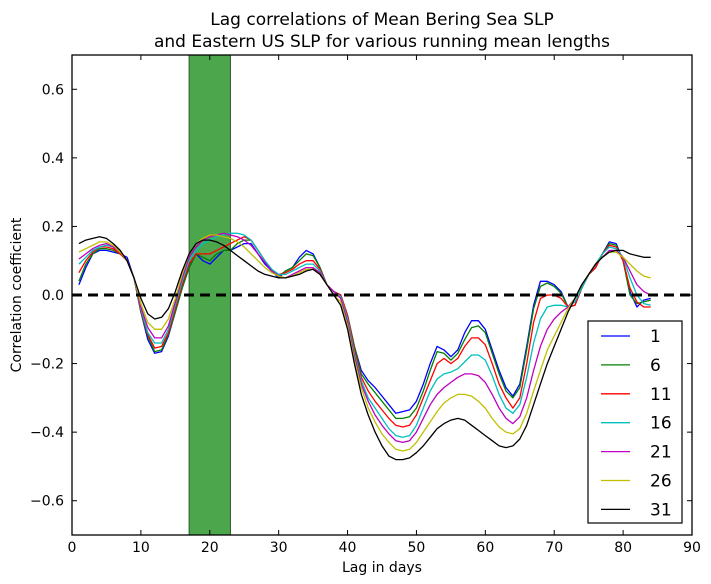 This screenshot has width=711, height=584. What do you see at coordinates (348, 548) in the screenshot?
I see `x-tick-label: 40` at bounding box center [348, 548].